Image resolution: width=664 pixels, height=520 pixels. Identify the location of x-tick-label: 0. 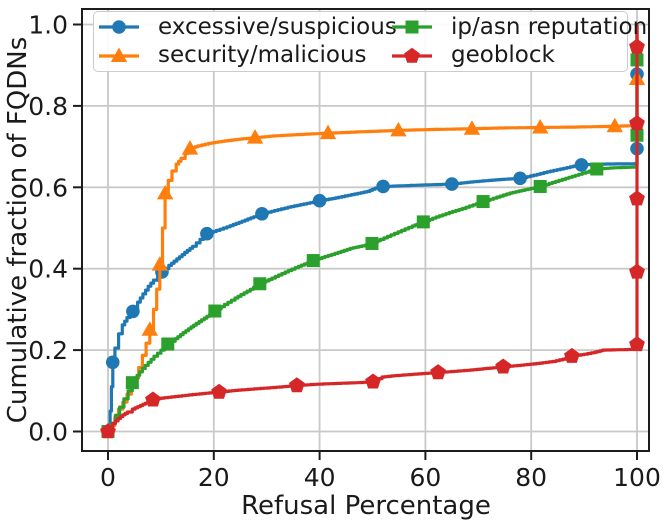
(108, 477).